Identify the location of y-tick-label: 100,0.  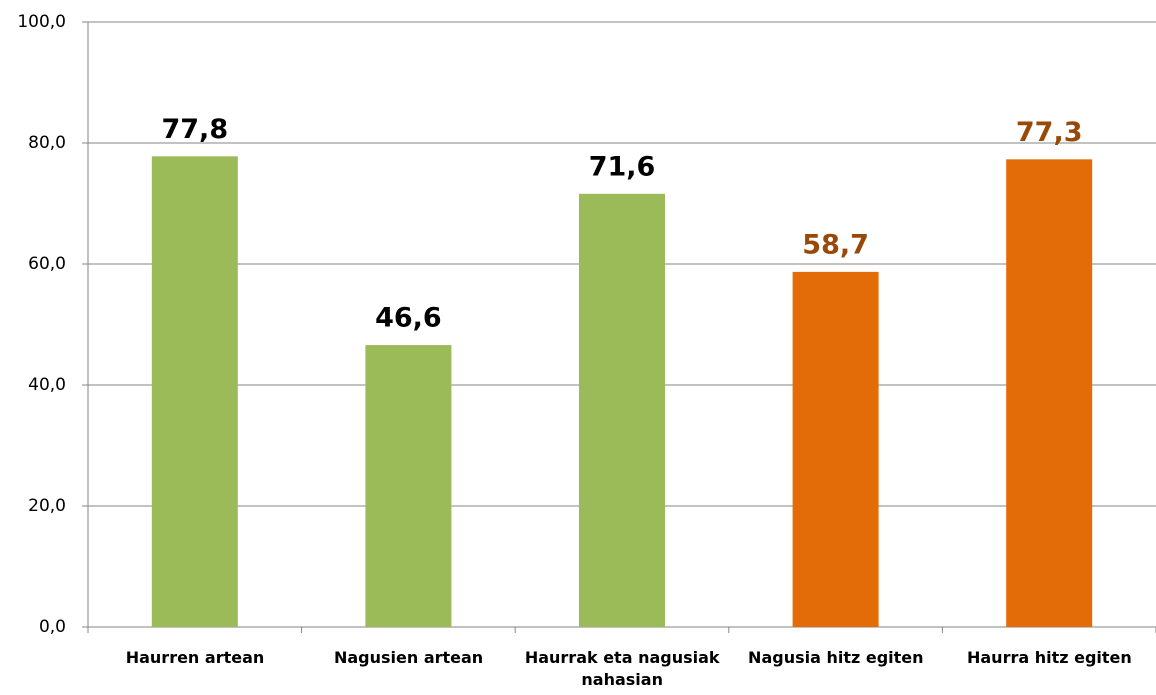
(41, 22).